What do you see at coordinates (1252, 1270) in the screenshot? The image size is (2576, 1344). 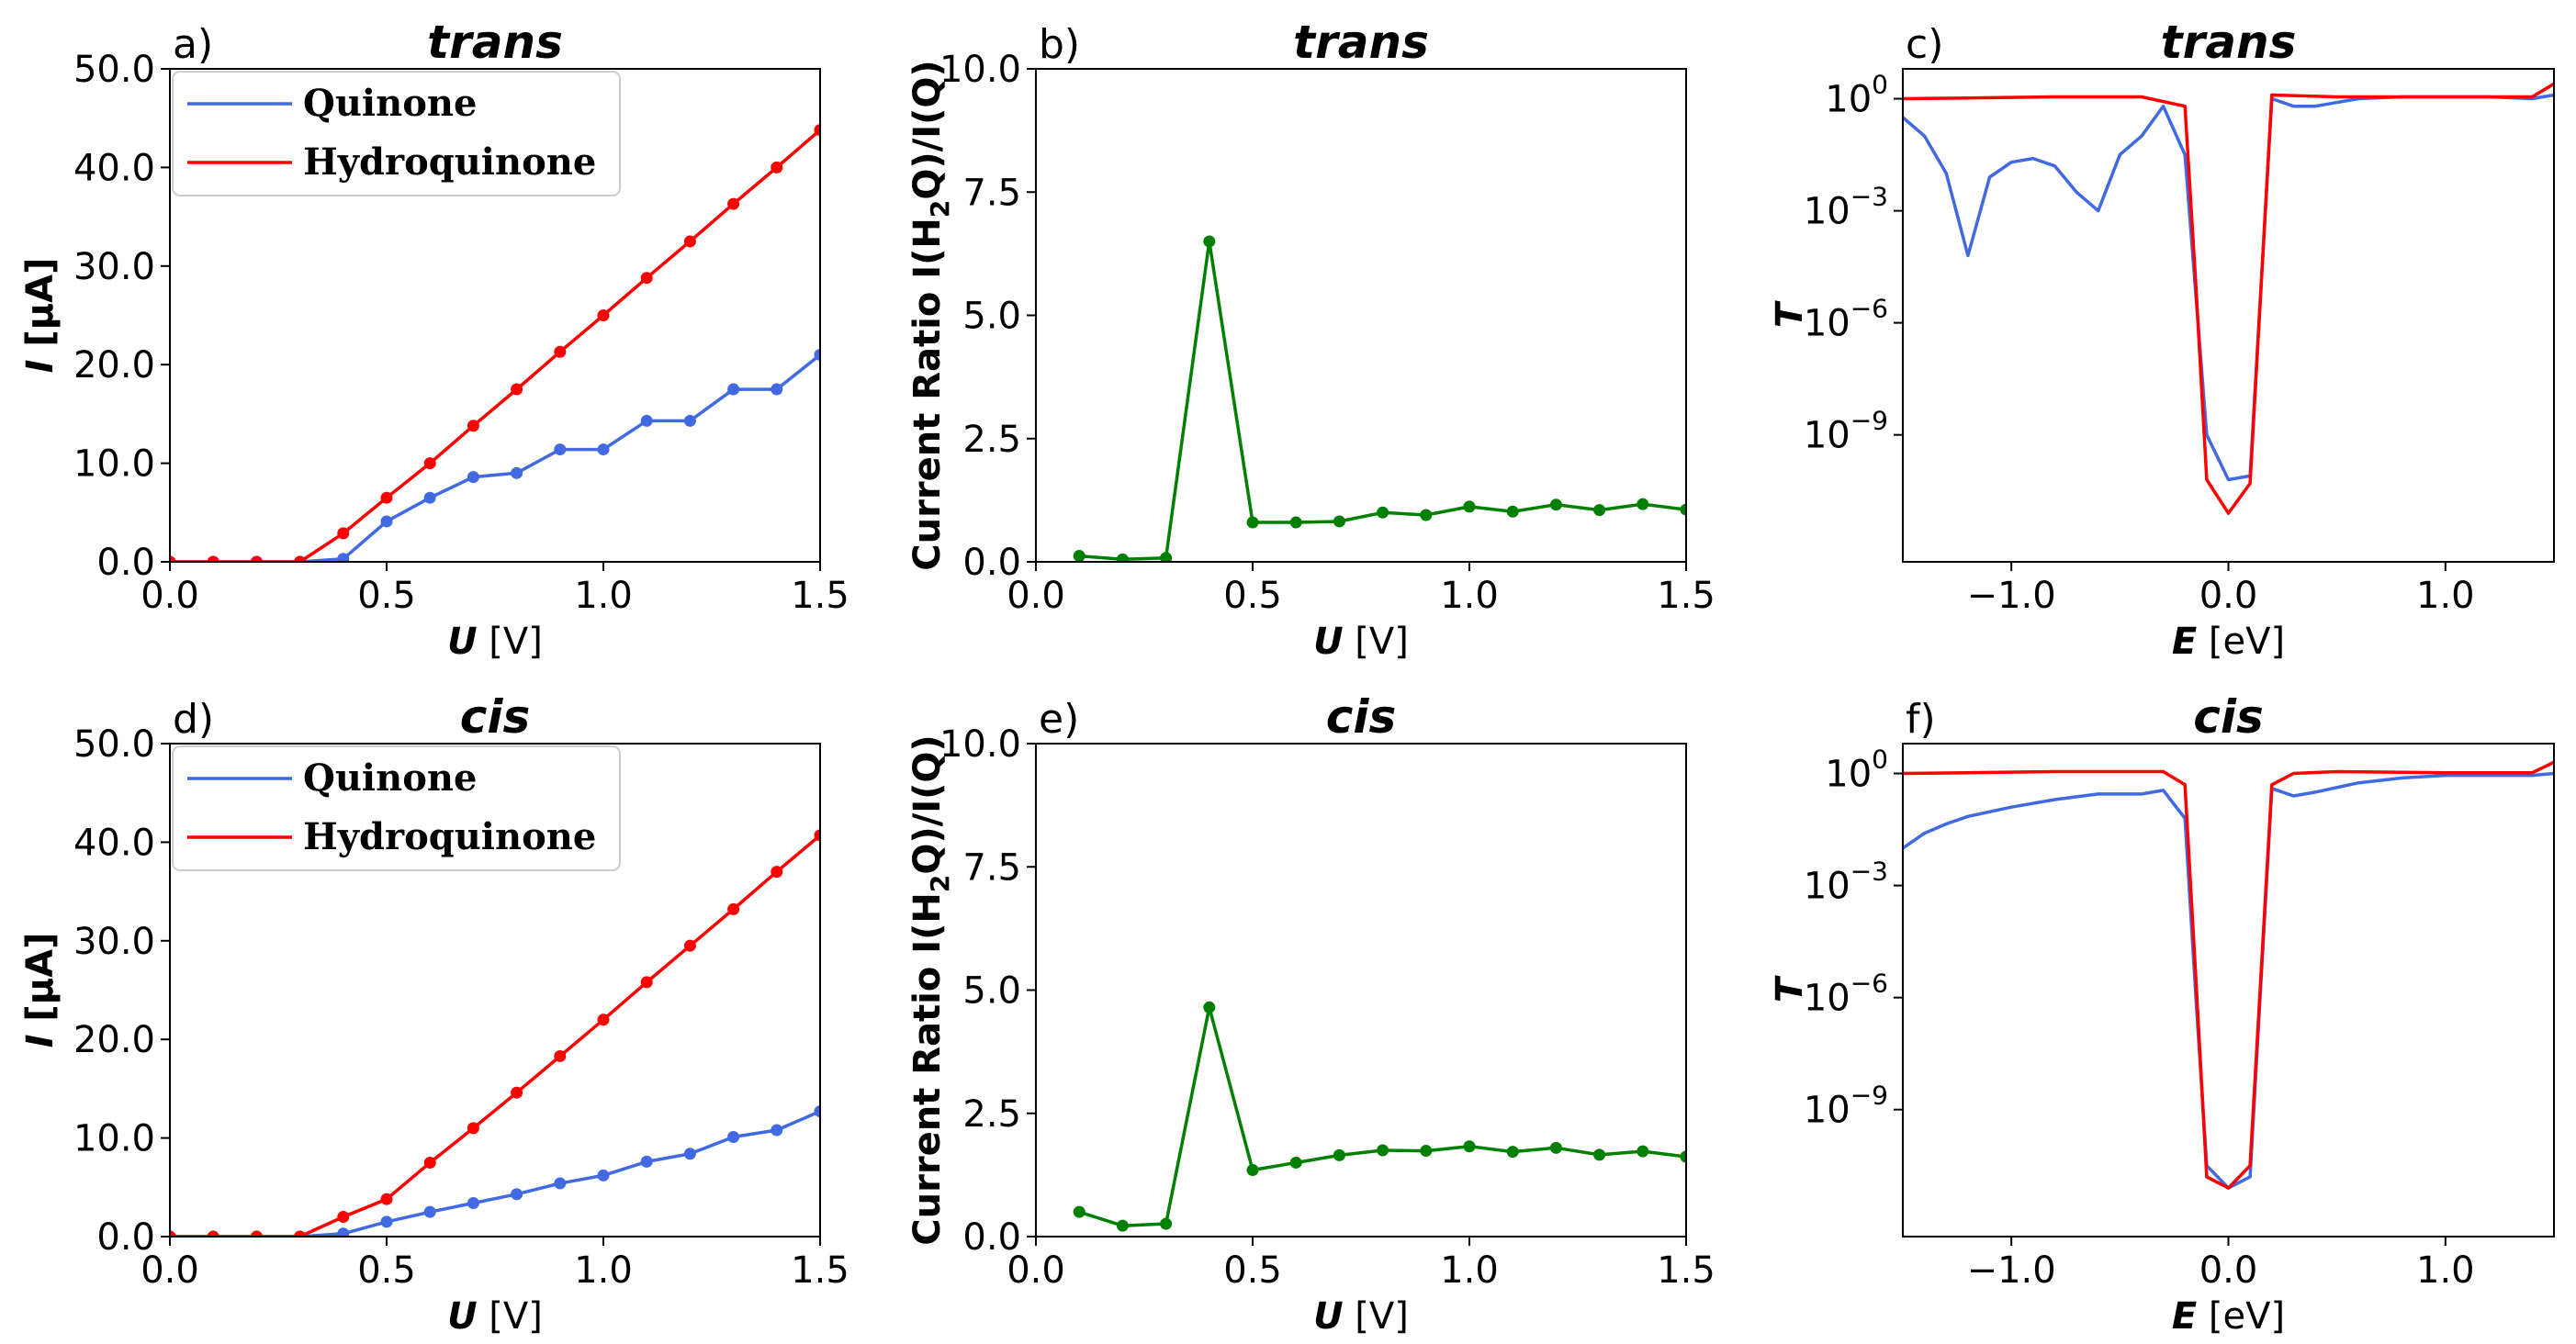 I see `x-tick-label: 0.5` at bounding box center [1252, 1270].